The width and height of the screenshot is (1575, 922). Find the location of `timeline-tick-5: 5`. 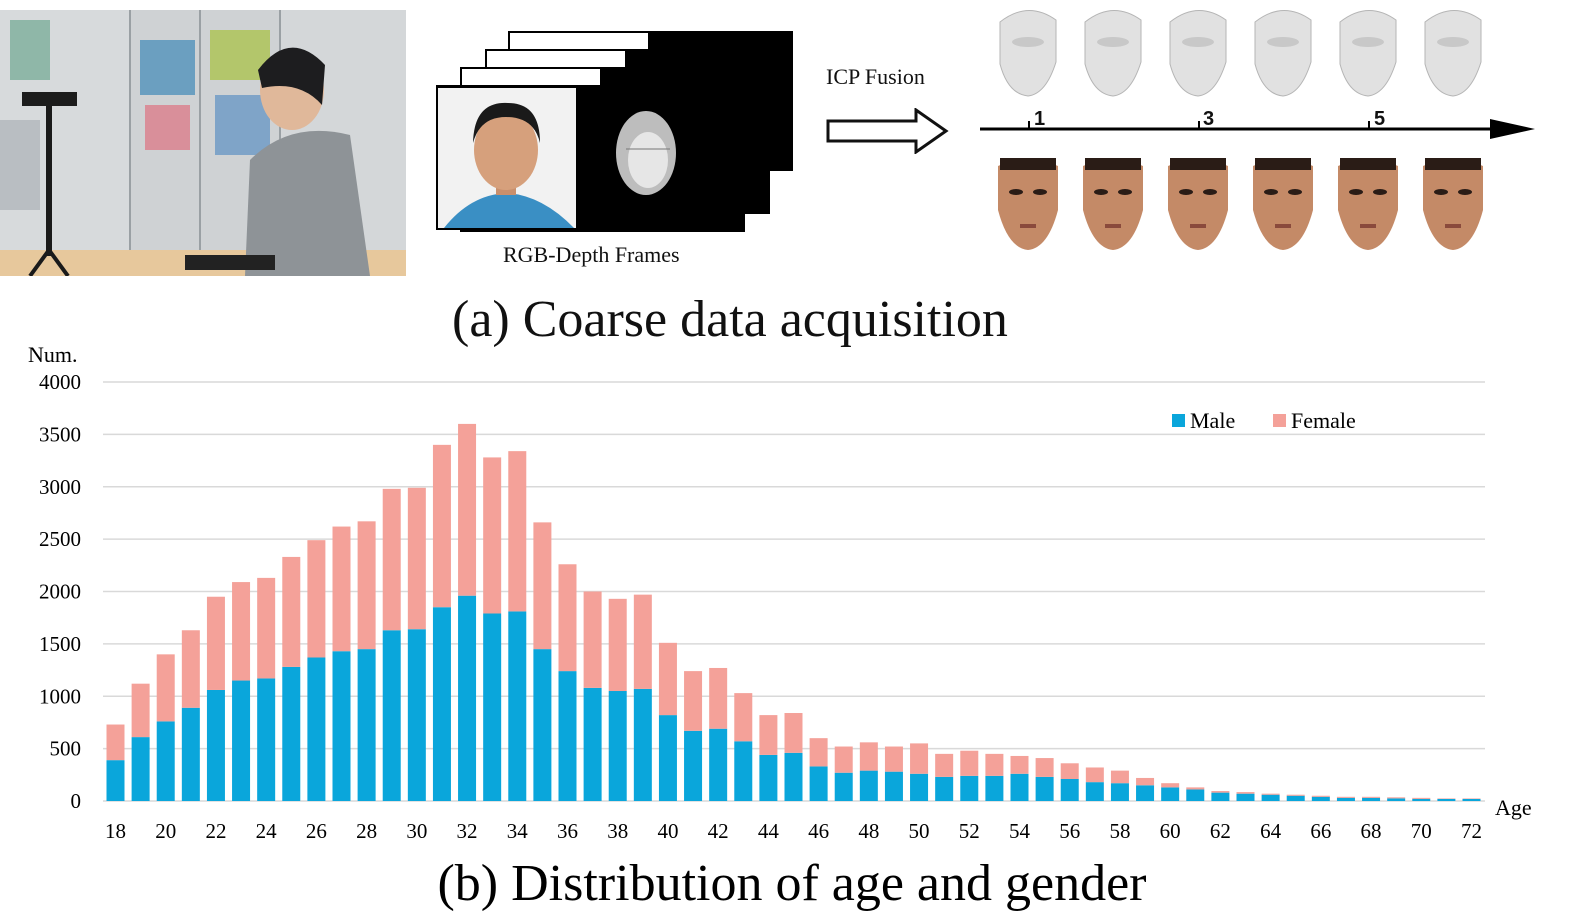

timeline-tick-5: 5 is located at coordinates (1380, 119).